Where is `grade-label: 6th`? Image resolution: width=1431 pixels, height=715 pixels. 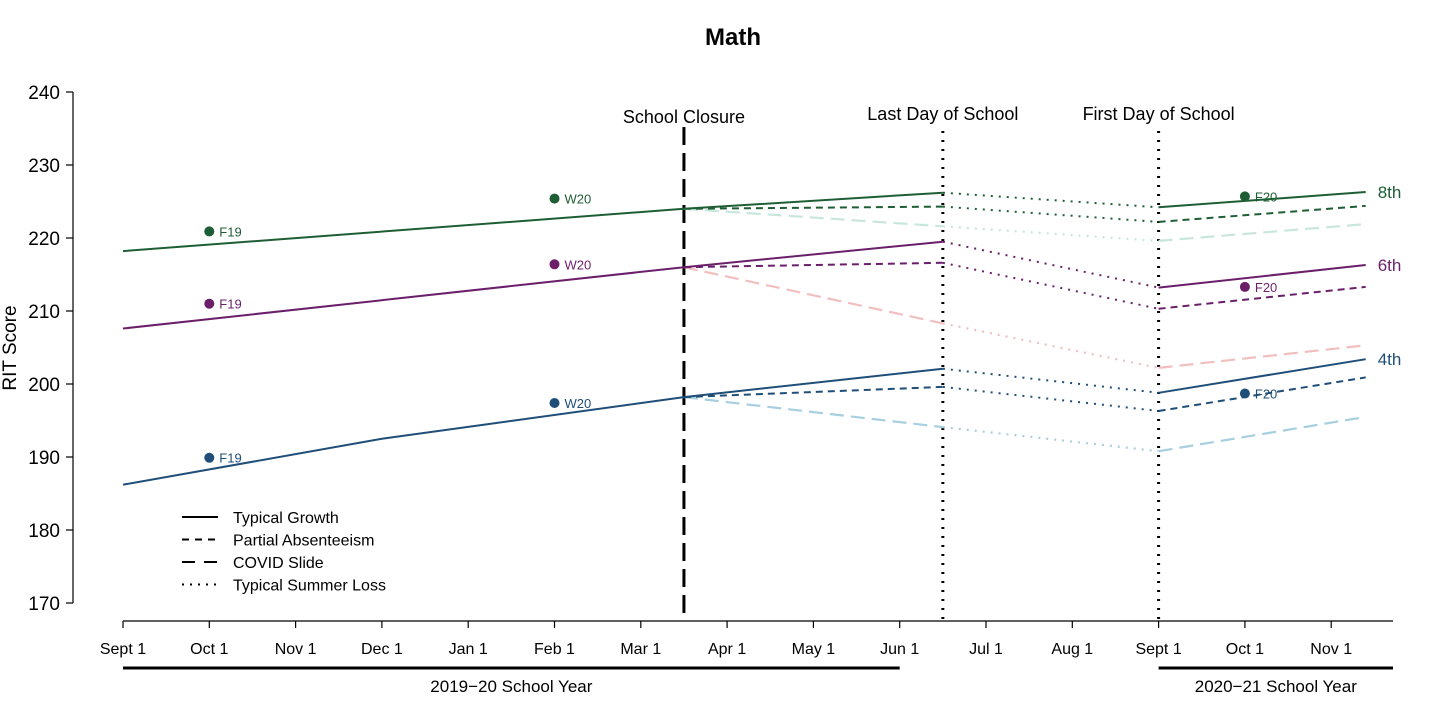
grade-label: 6th is located at coordinates (1390, 265).